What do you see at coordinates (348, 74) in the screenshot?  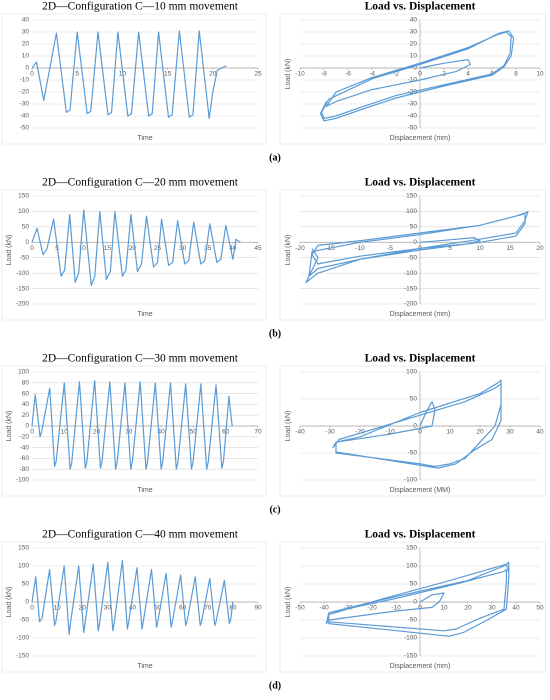 I see `x-tick-label: -6` at bounding box center [348, 74].